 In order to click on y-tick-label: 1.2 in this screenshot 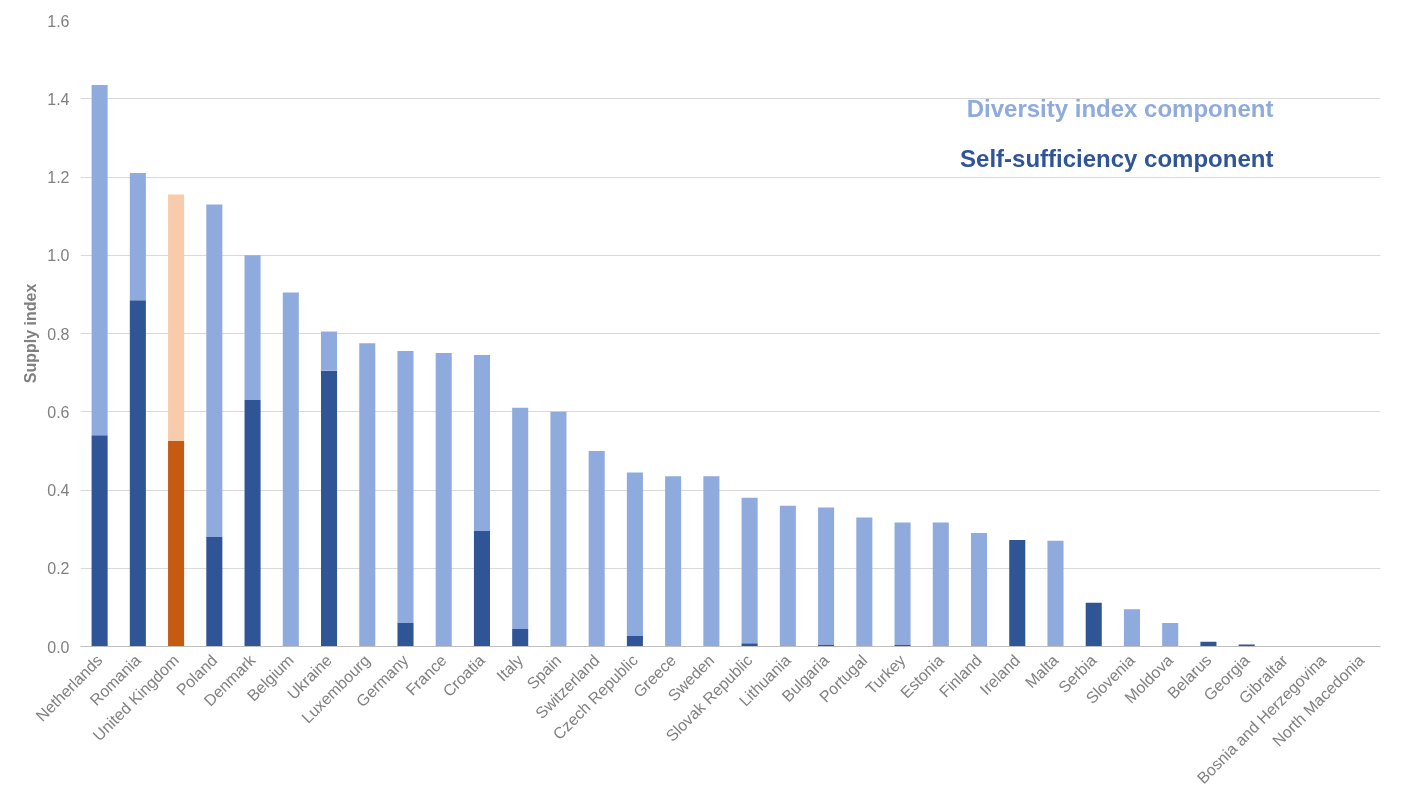, I will do `click(58, 177)`.